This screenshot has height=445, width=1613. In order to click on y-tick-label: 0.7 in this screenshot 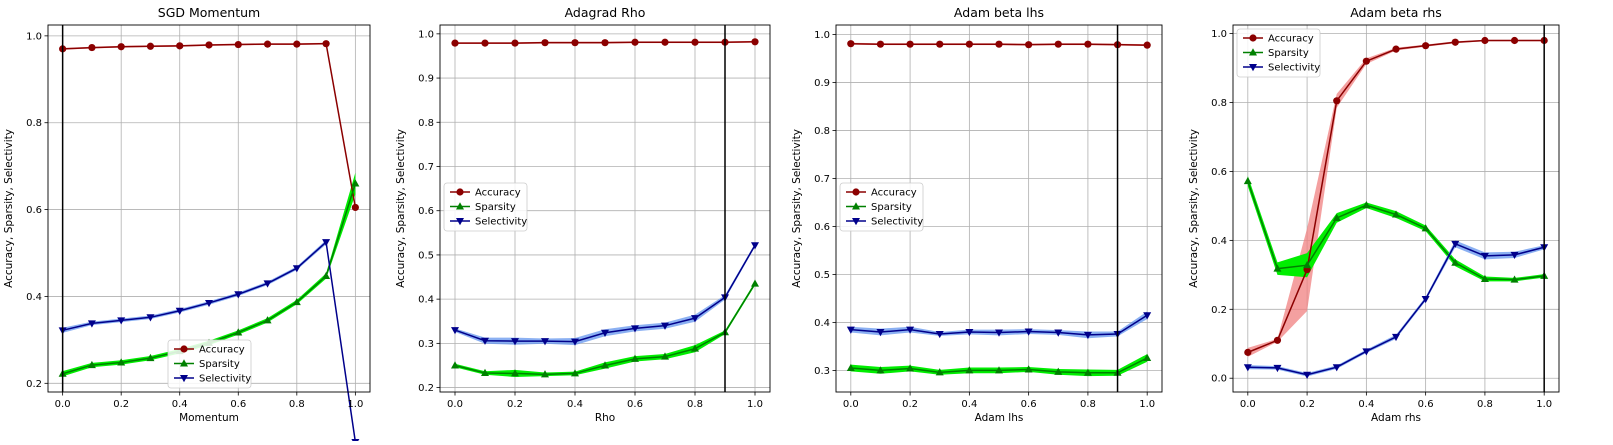, I will do `click(426, 167)`.